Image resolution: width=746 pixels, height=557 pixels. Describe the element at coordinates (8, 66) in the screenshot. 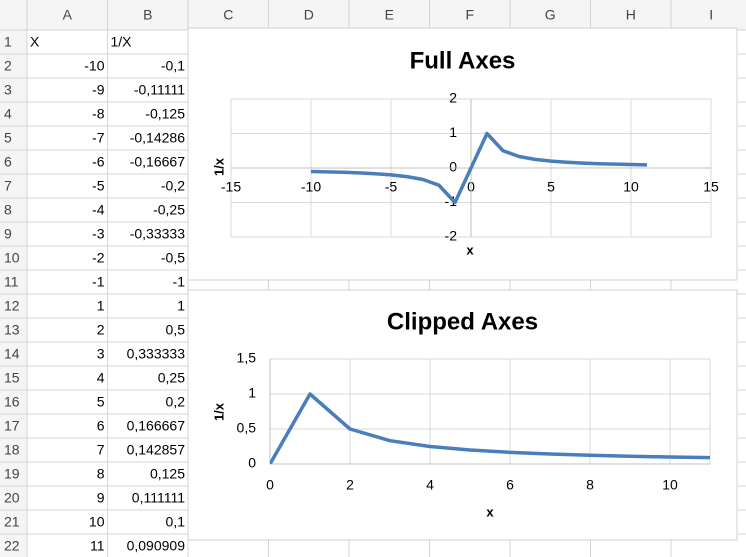

I see `row-header: 2` at that location.